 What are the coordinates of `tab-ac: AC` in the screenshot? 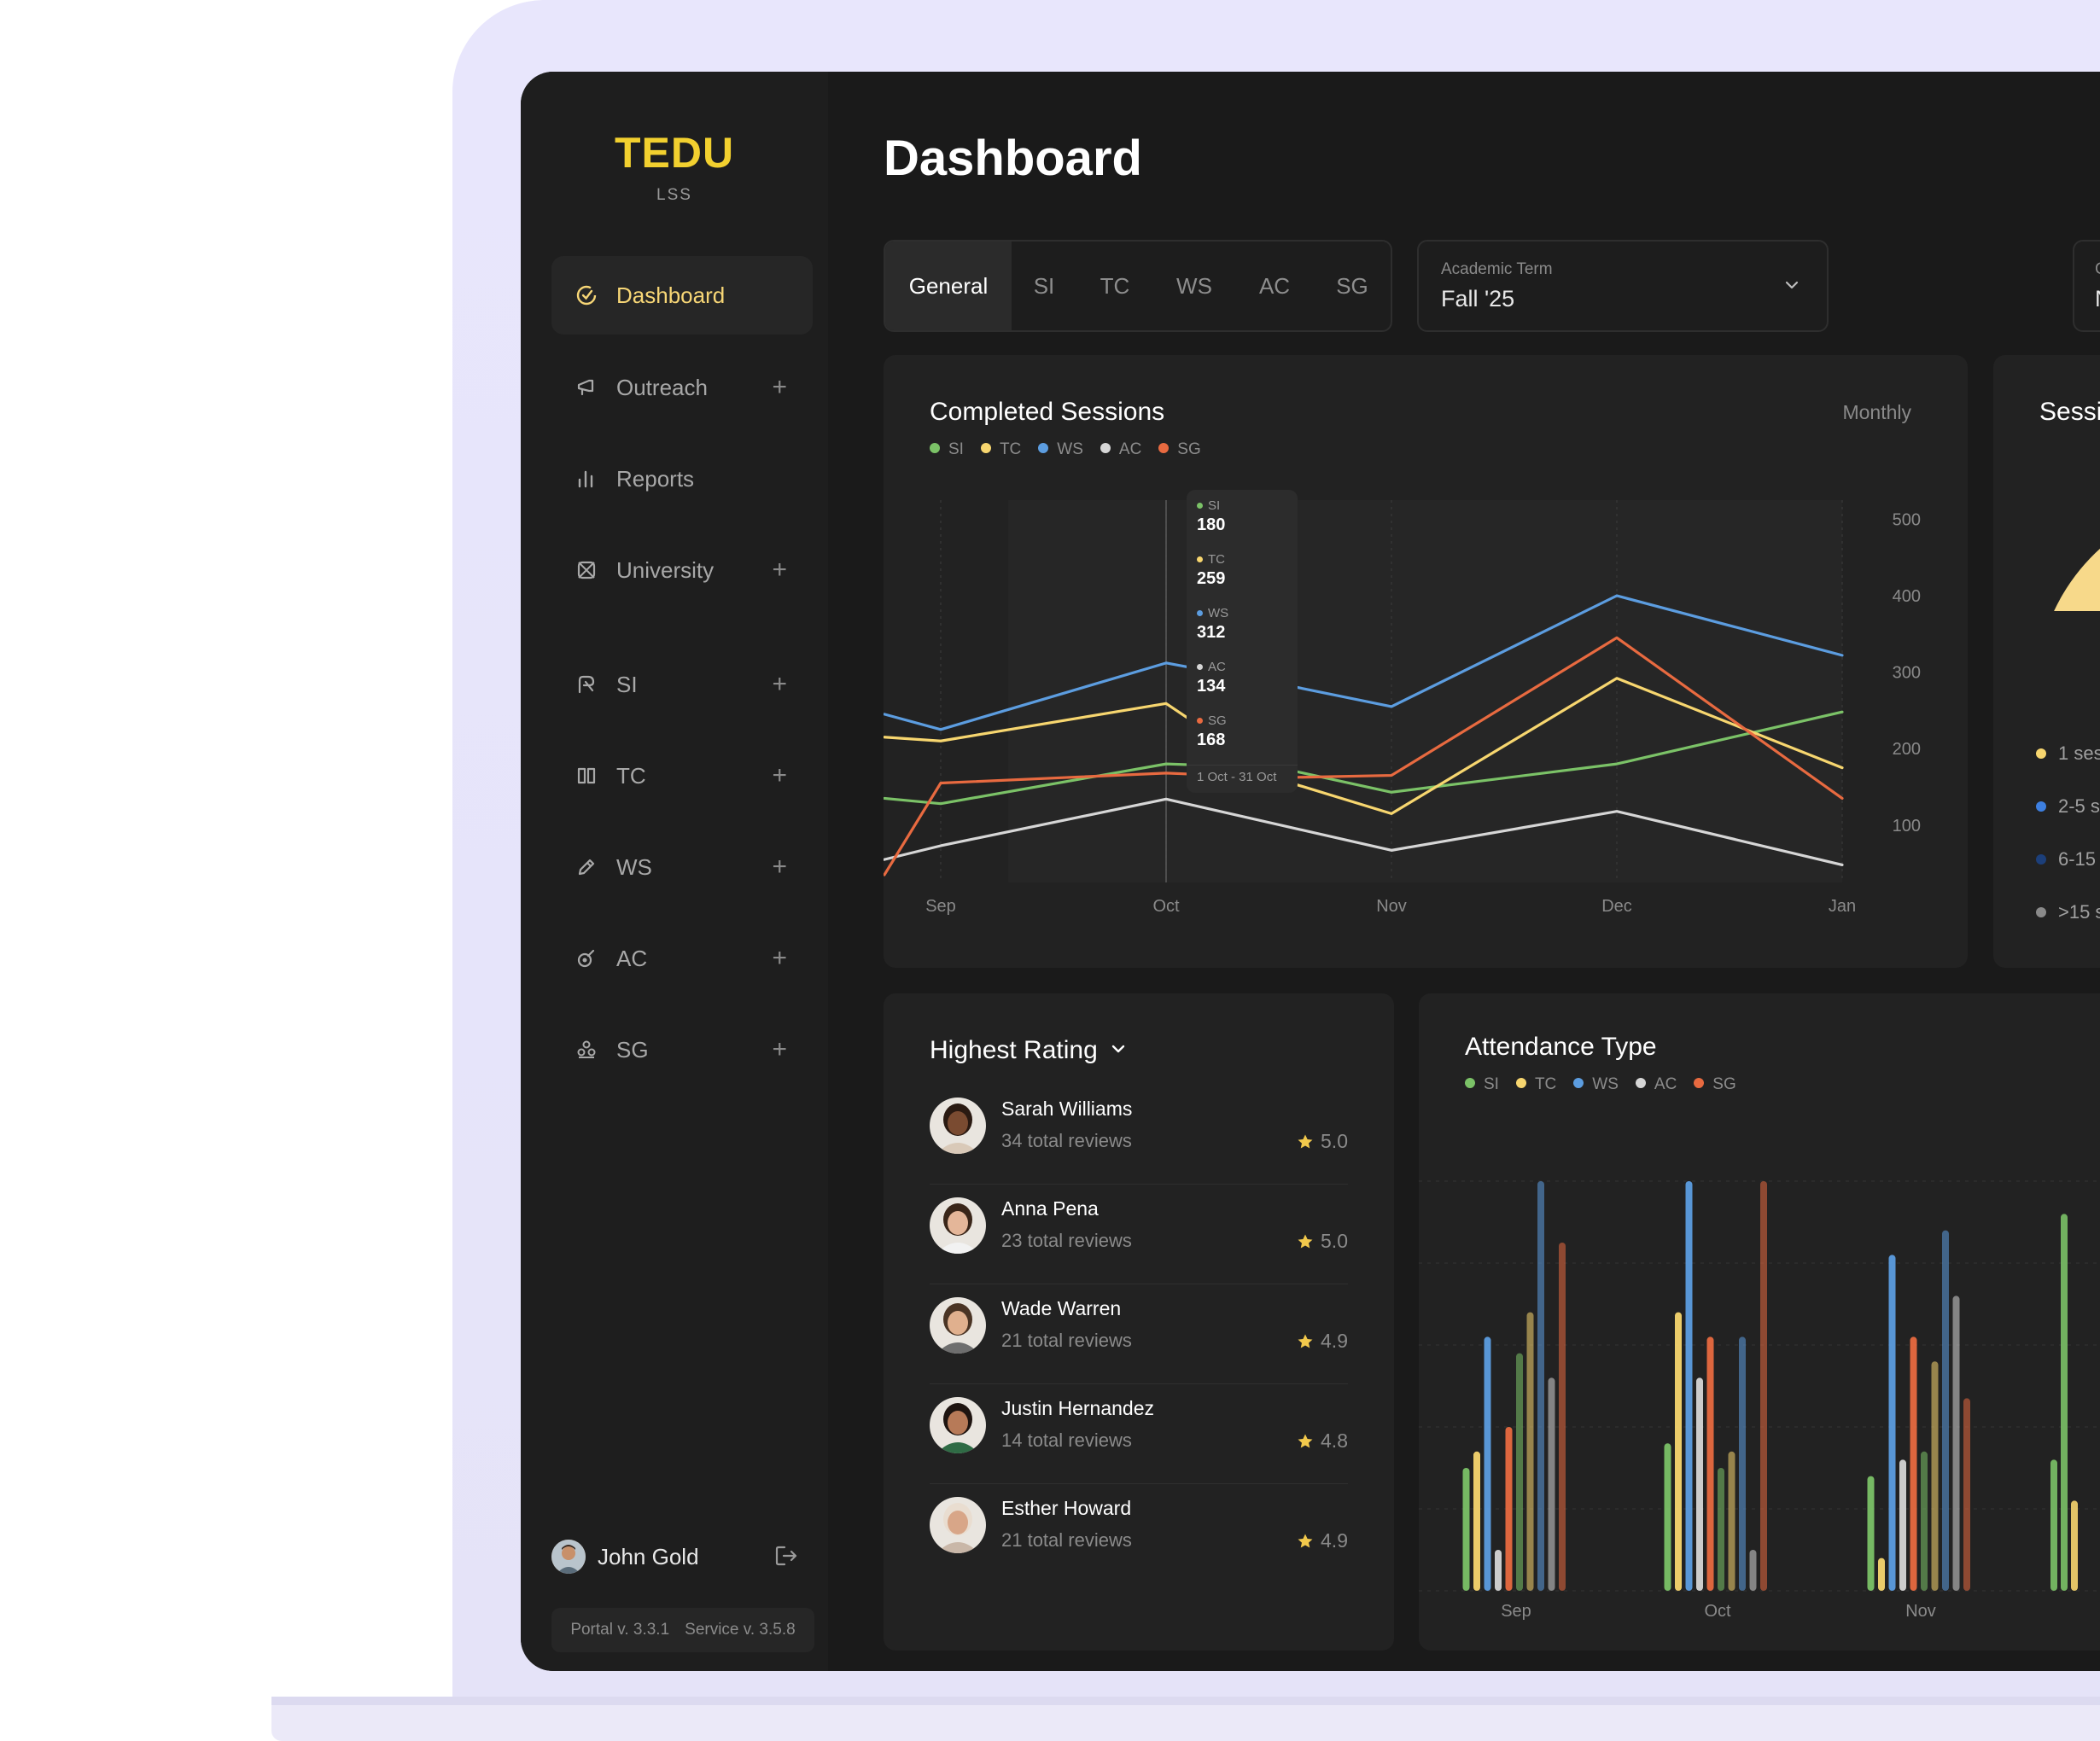 It's located at (1274, 285).